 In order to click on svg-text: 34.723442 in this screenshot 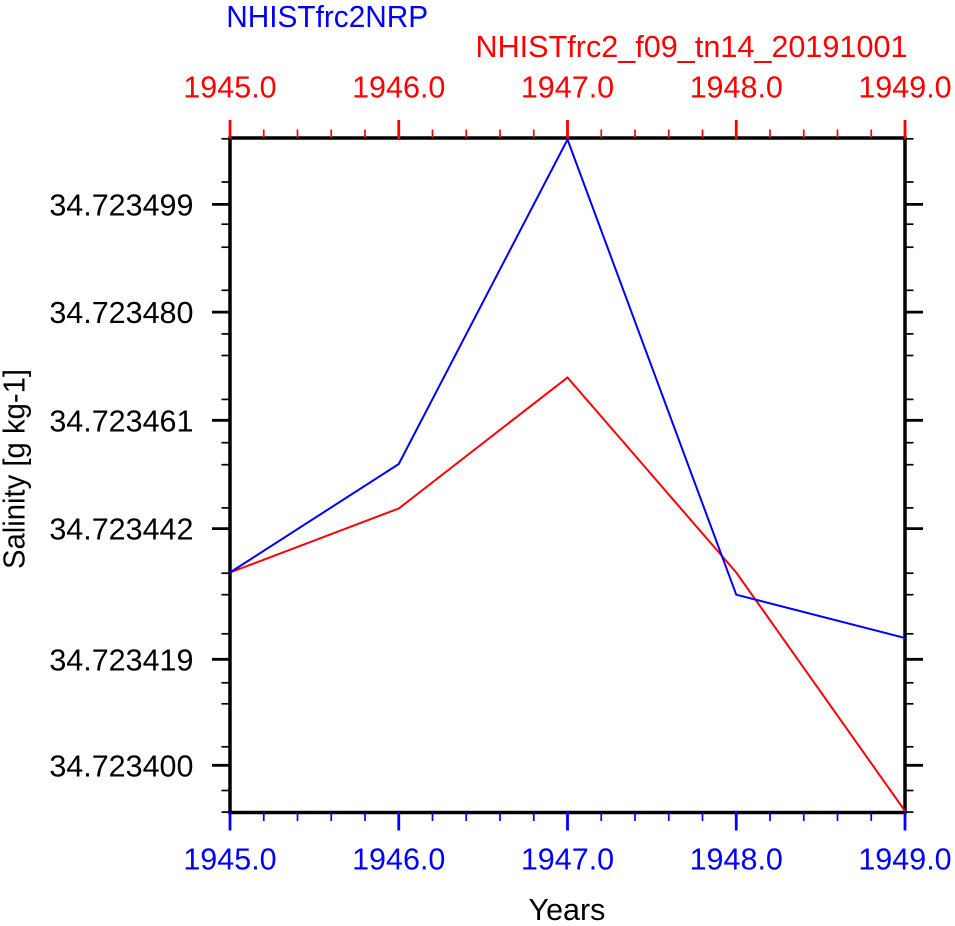, I will do `click(121, 530)`.